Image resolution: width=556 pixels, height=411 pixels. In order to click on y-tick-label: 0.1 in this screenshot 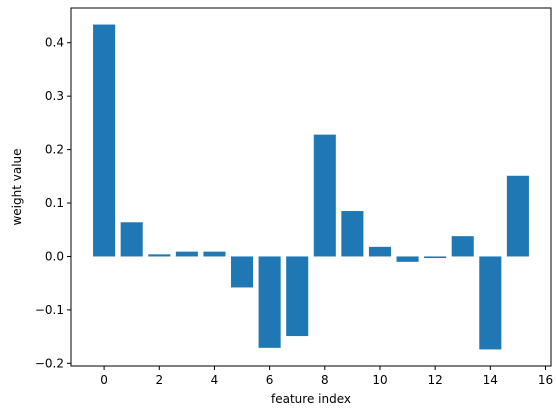, I will do `click(54, 203)`.